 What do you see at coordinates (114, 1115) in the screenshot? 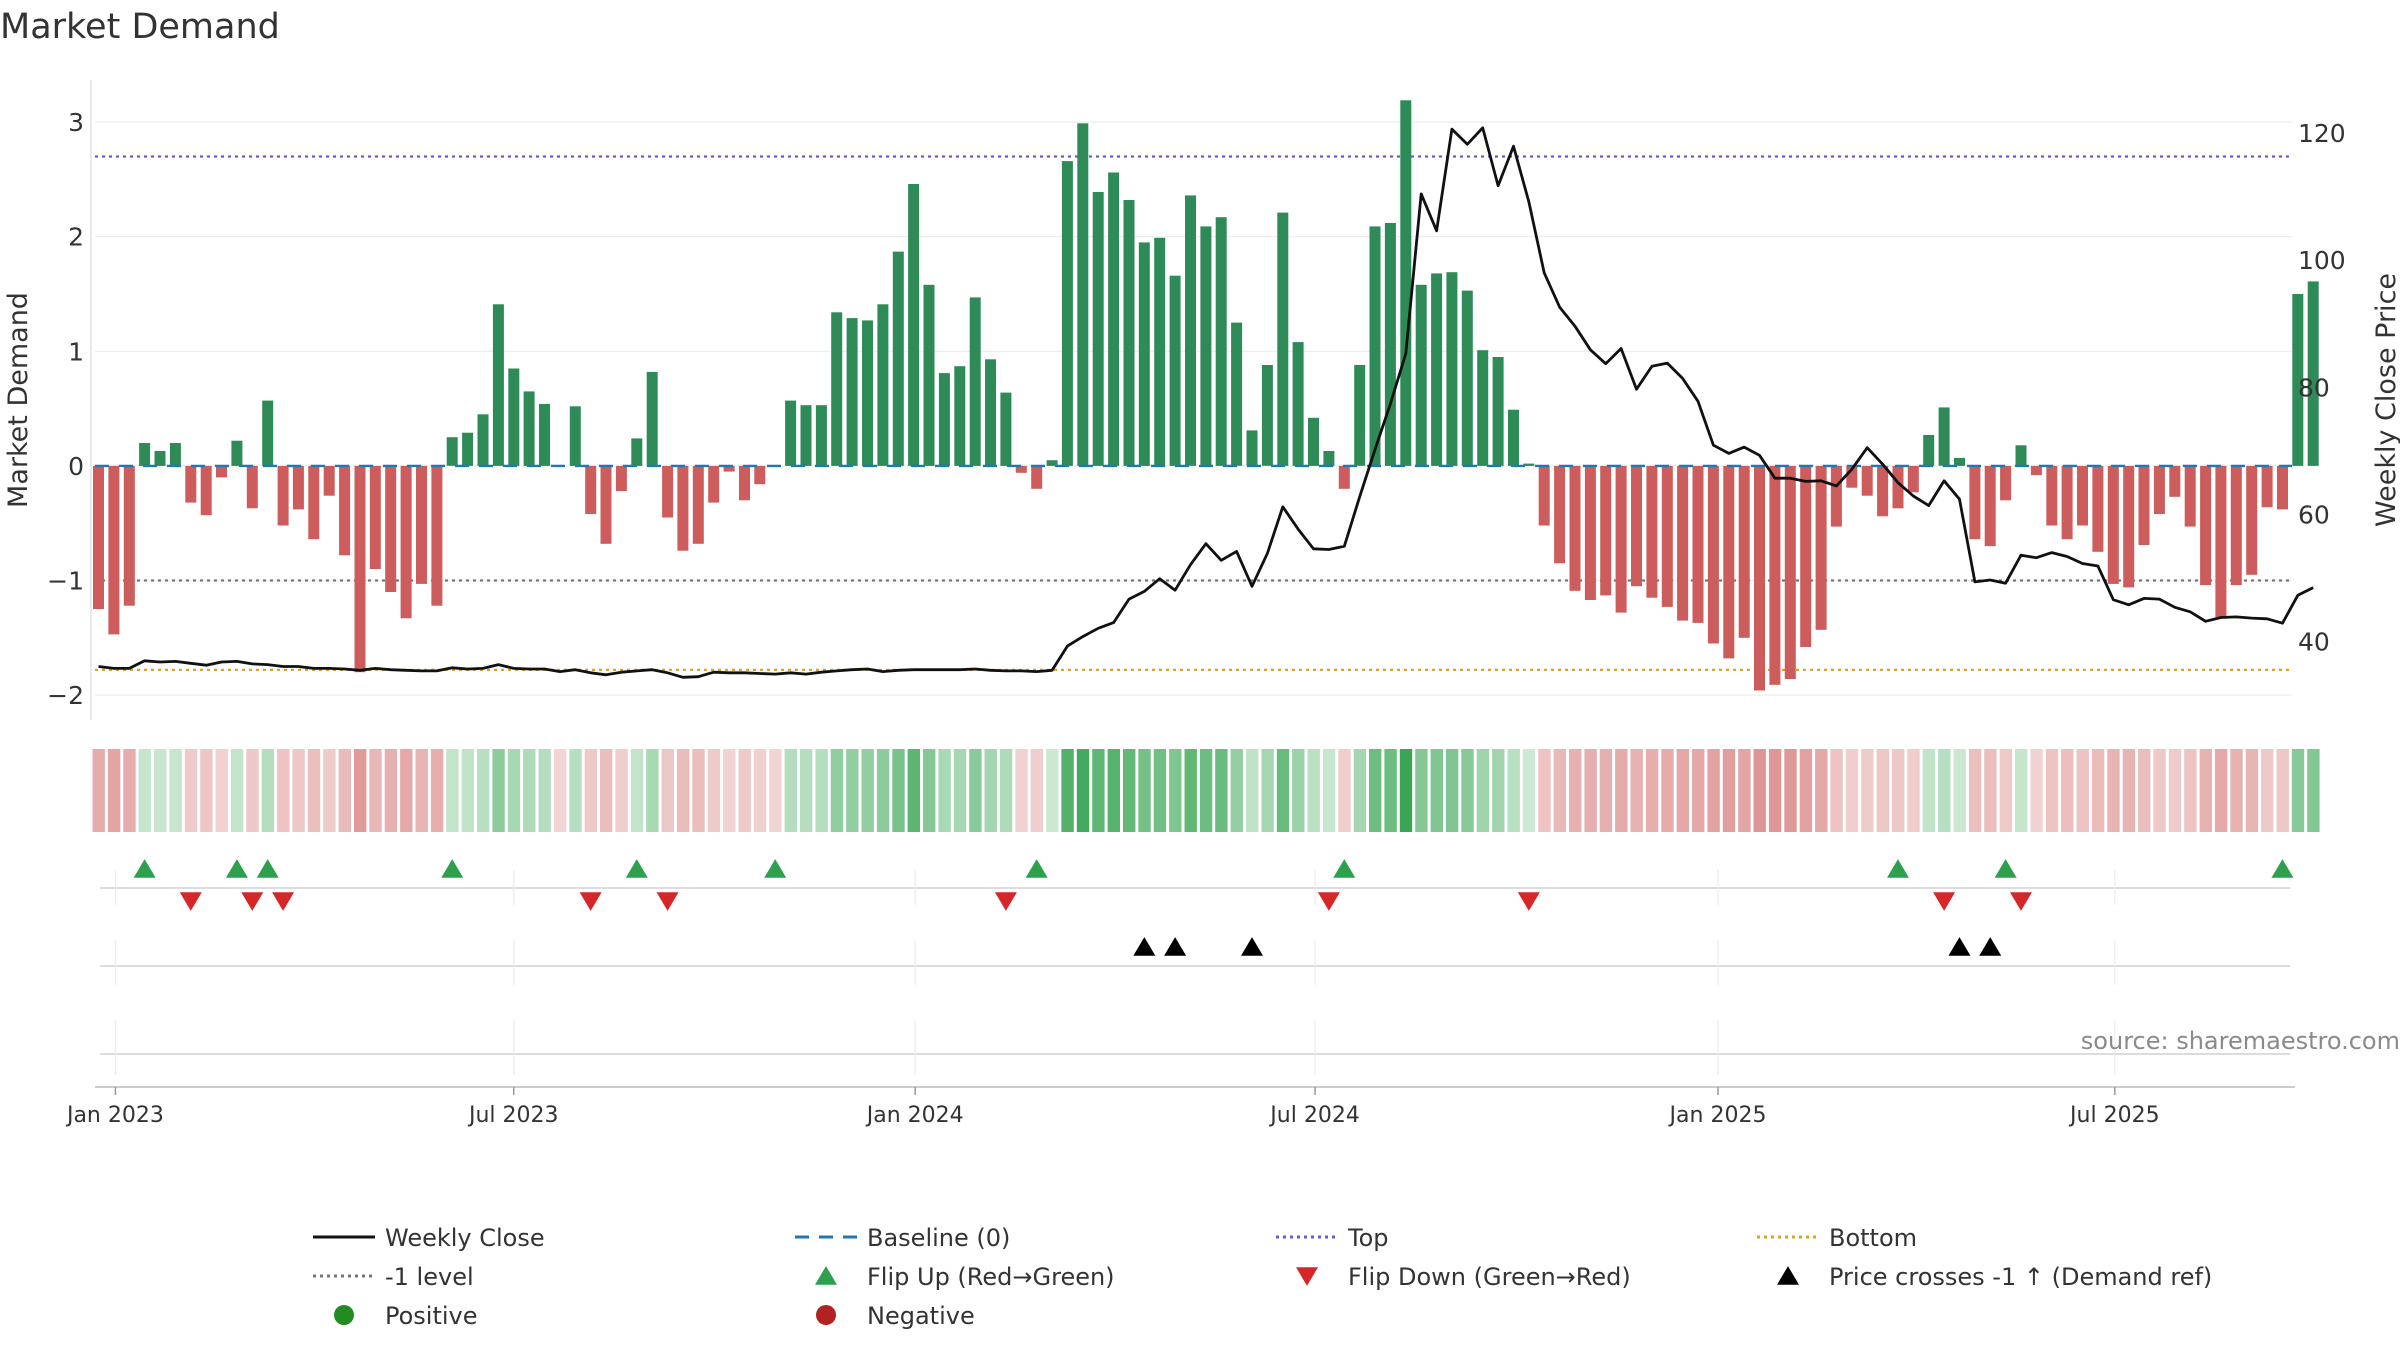
I see `x-tick-label: Jan 2023` at bounding box center [114, 1115].